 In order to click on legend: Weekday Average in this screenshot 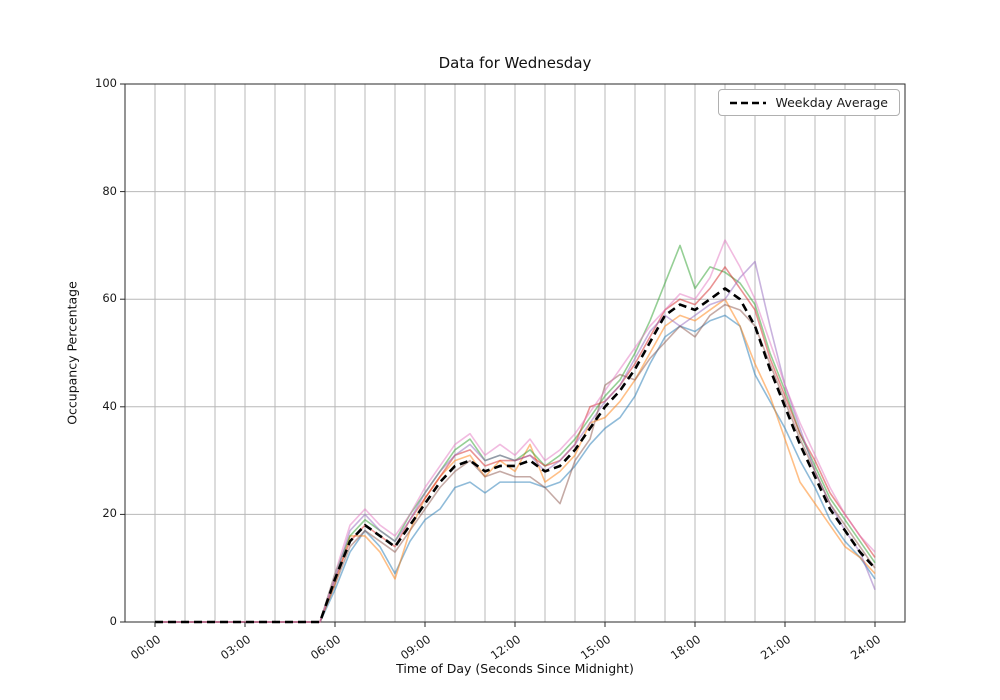, I will do `click(809, 102)`.